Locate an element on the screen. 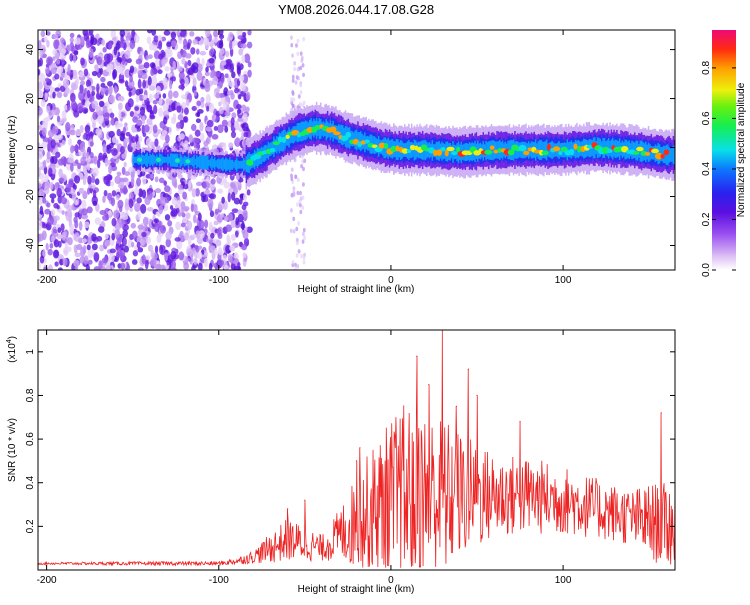 The width and height of the screenshot is (750, 605). spectrogram-x-tick-label: -200 is located at coordinates (47, 280).